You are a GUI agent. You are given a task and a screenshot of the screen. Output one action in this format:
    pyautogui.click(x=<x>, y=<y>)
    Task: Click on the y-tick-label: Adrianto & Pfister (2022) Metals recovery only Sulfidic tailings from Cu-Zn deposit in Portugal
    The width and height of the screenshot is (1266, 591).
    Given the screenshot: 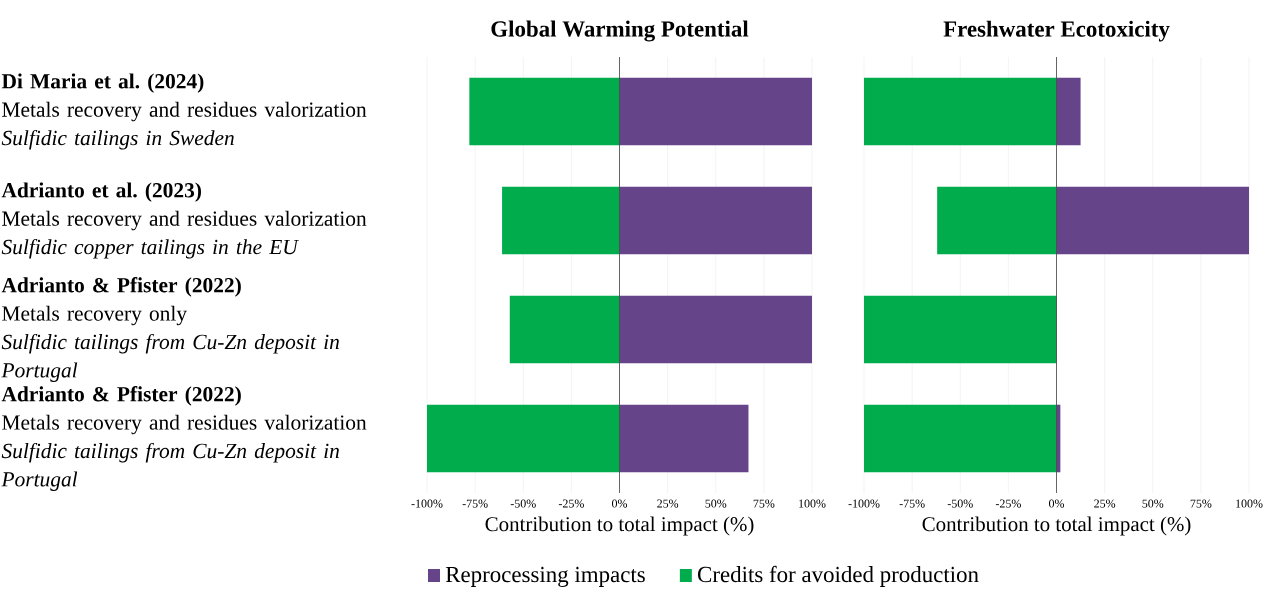 What is the action you would take?
    pyautogui.click(x=170, y=329)
    